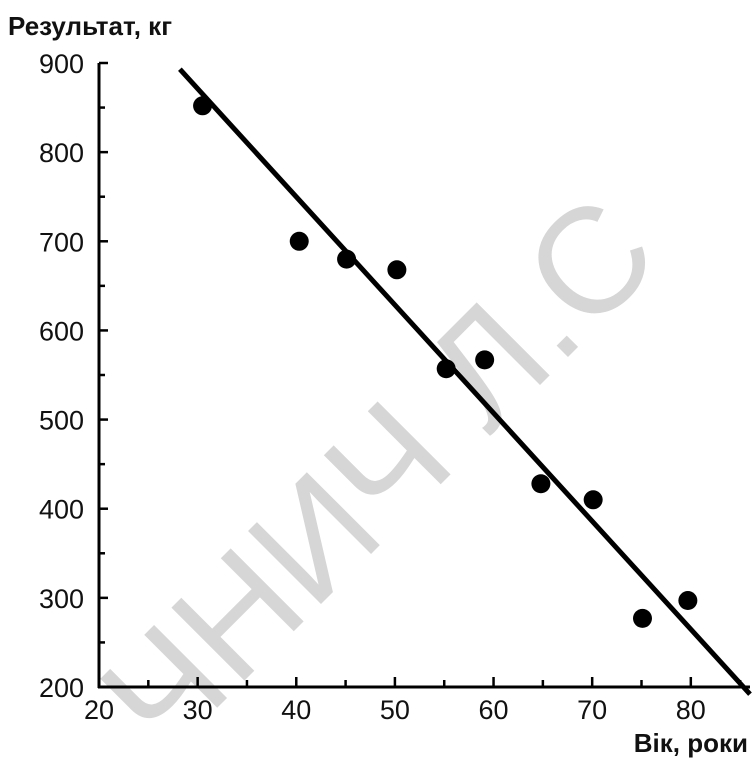 This screenshot has height=762, width=756. I want to click on y-tick-label: 200, so click(61, 688).